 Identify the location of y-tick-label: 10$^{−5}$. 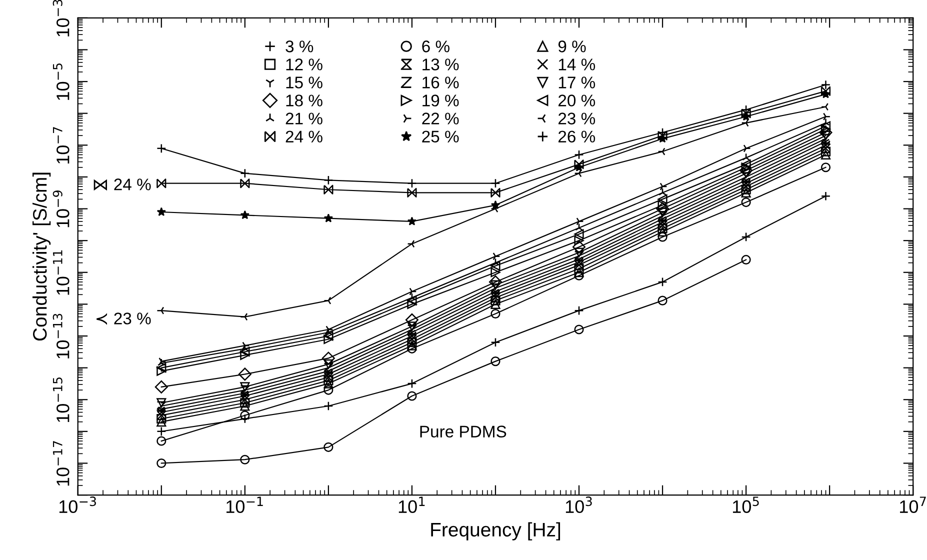
(61, 82).